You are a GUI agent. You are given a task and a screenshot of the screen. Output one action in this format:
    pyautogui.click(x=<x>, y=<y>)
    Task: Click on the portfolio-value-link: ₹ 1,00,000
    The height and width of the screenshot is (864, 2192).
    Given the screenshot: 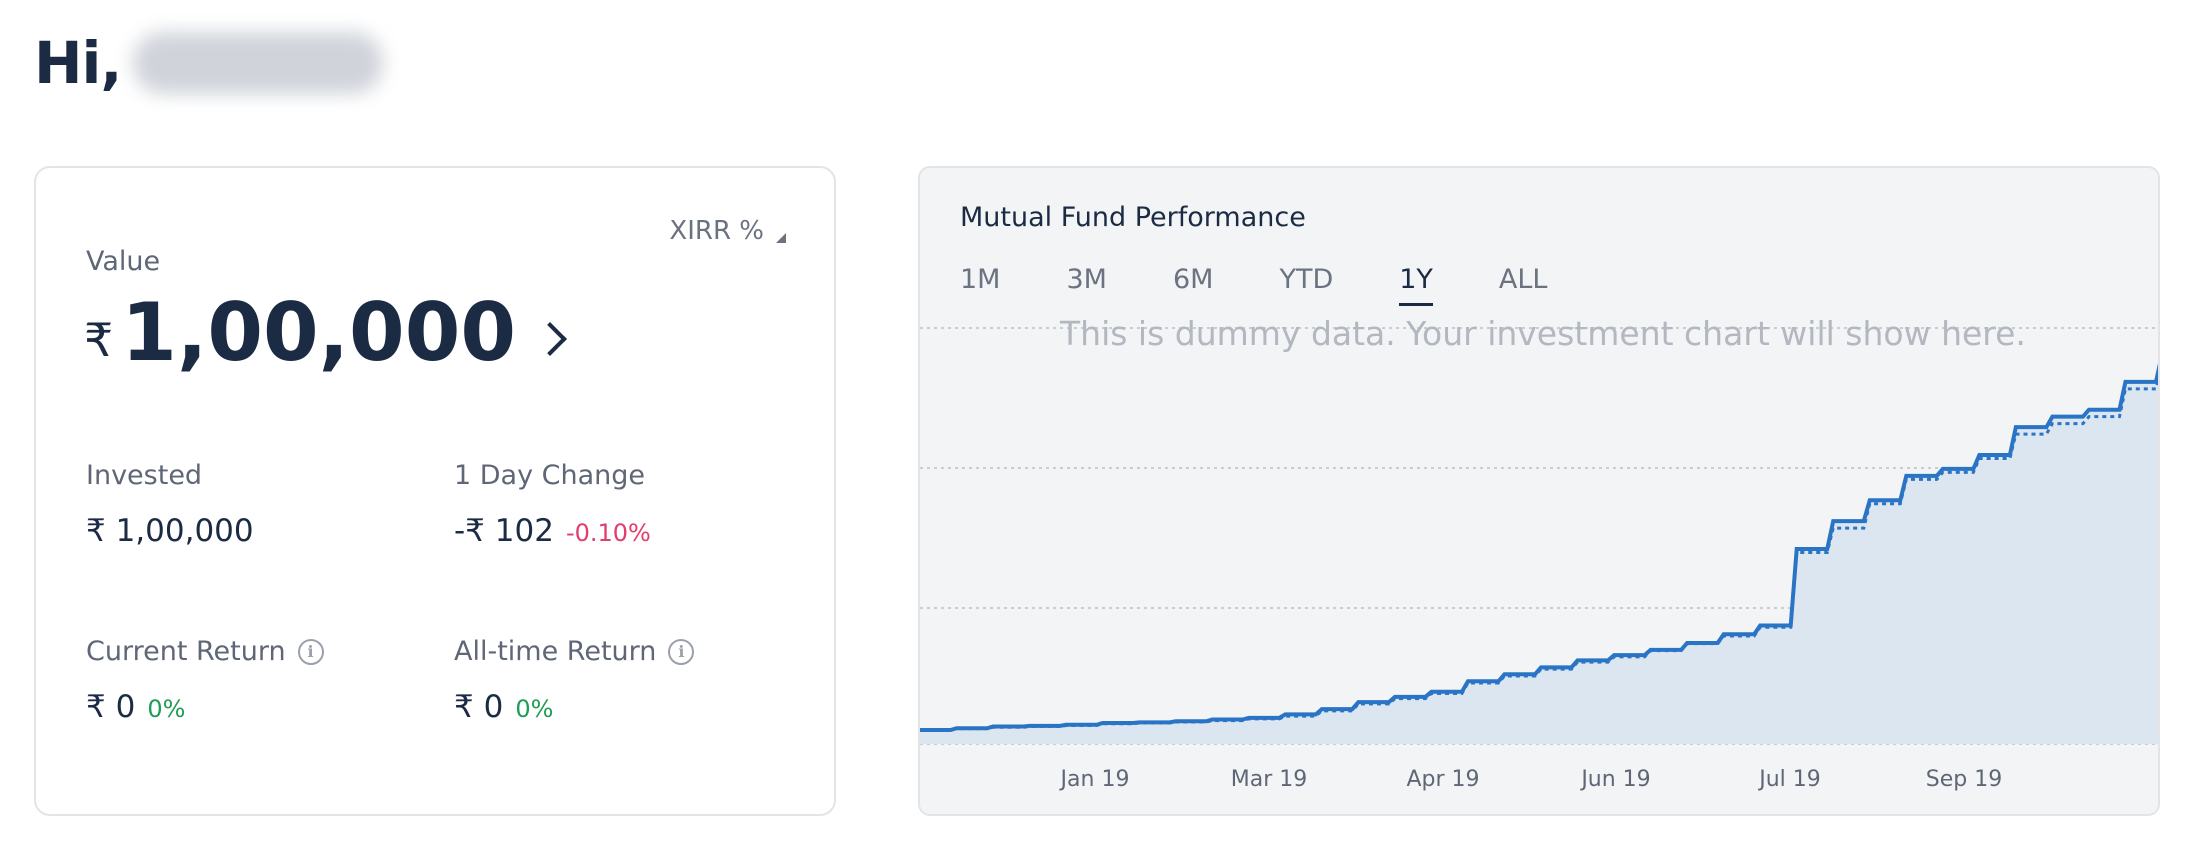 What is the action you would take?
    pyautogui.click(x=326, y=332)
    